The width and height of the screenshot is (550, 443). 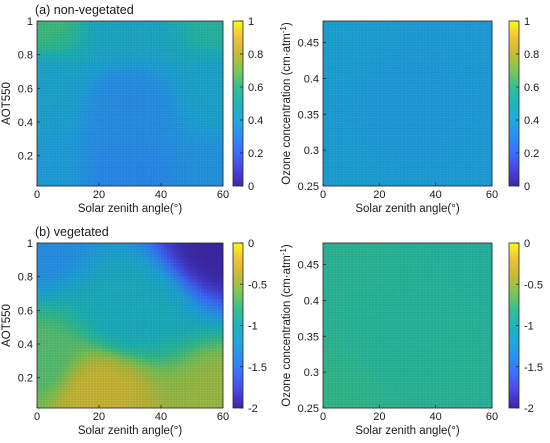 I want to click on heatmap-mesh, so click(x=130, y=103).